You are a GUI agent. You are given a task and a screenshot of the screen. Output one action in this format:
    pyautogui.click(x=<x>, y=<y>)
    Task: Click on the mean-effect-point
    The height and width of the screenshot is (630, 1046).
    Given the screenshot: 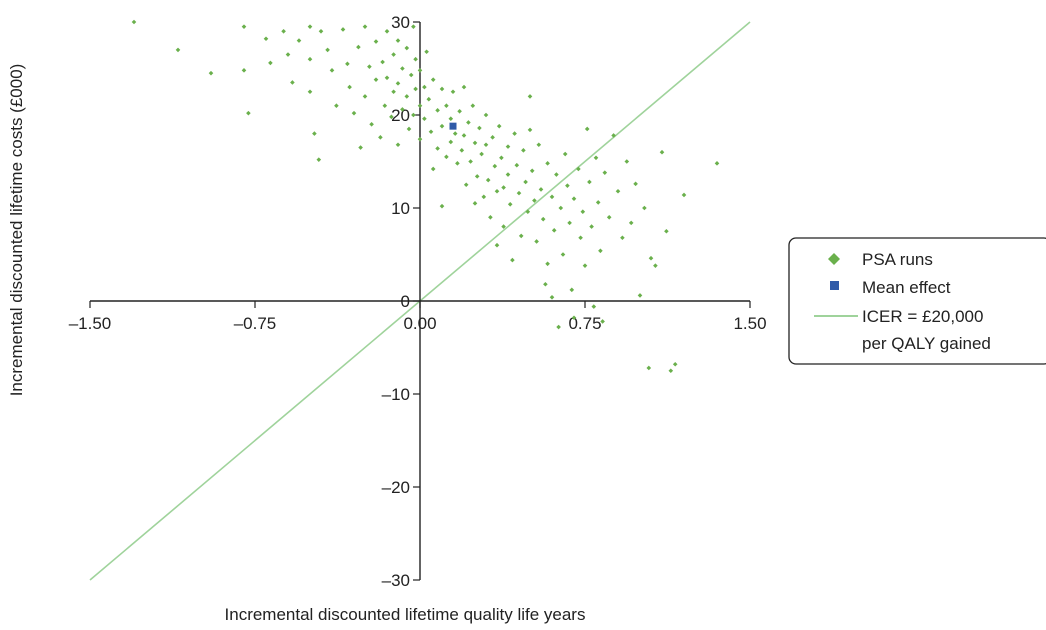 What is the action you would take?
    pyautogui.click(x=453, y=126)
    